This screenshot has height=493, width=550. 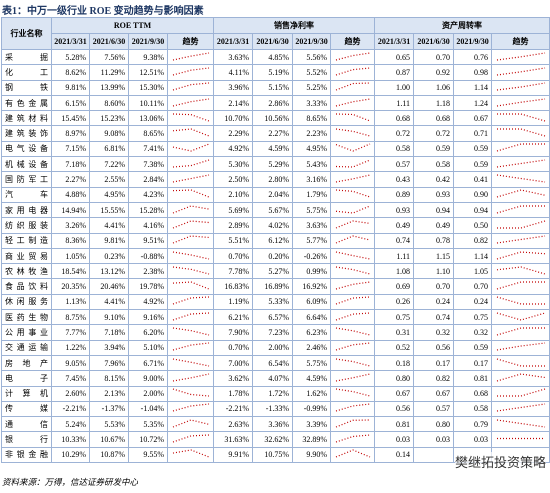 I want to click on value-cell: 8.62%, so click(x=70, y=72).